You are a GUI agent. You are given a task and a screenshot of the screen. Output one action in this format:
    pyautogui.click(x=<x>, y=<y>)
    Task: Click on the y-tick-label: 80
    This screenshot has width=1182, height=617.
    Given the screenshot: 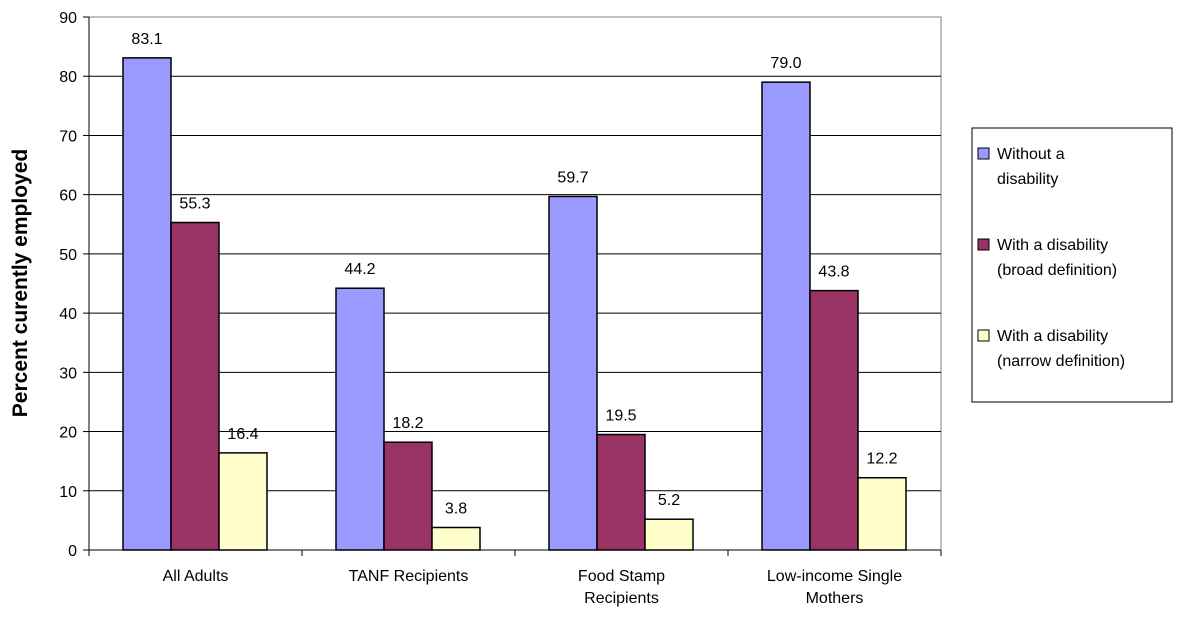 What is the action you would take?
    pyautogui.click(x=68, y=77)
    